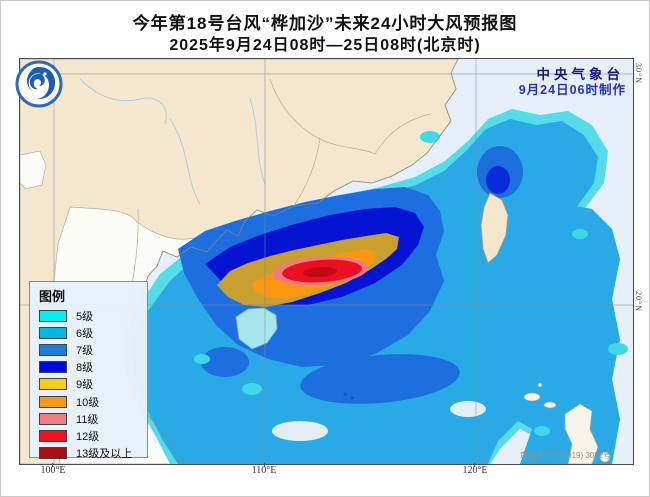  I want to click on x-tick-label: 110°E, so click(264, 470).